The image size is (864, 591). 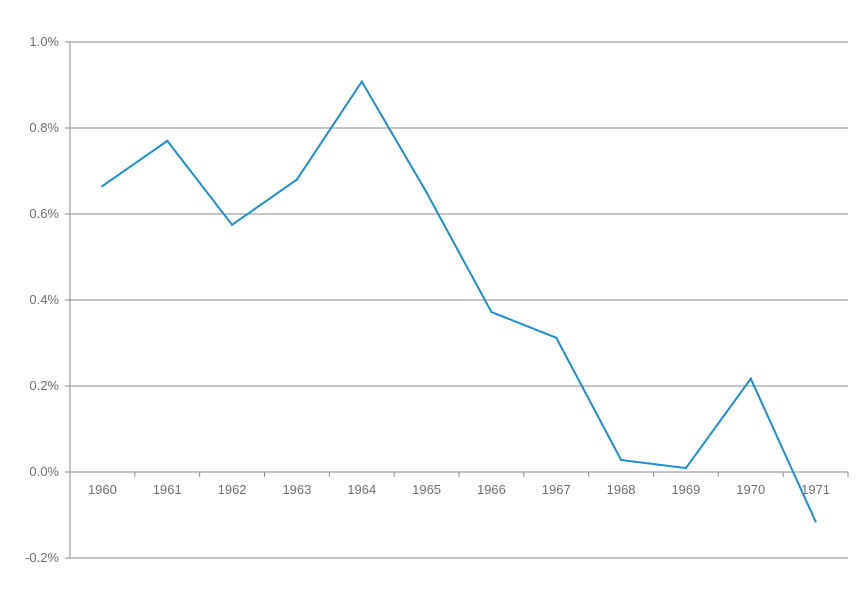 I want to click on y-axis: -0.2% 0.0% 0.2% 0.4% 0.6% 0.8% 1.0%, so click(x=48, y=299).